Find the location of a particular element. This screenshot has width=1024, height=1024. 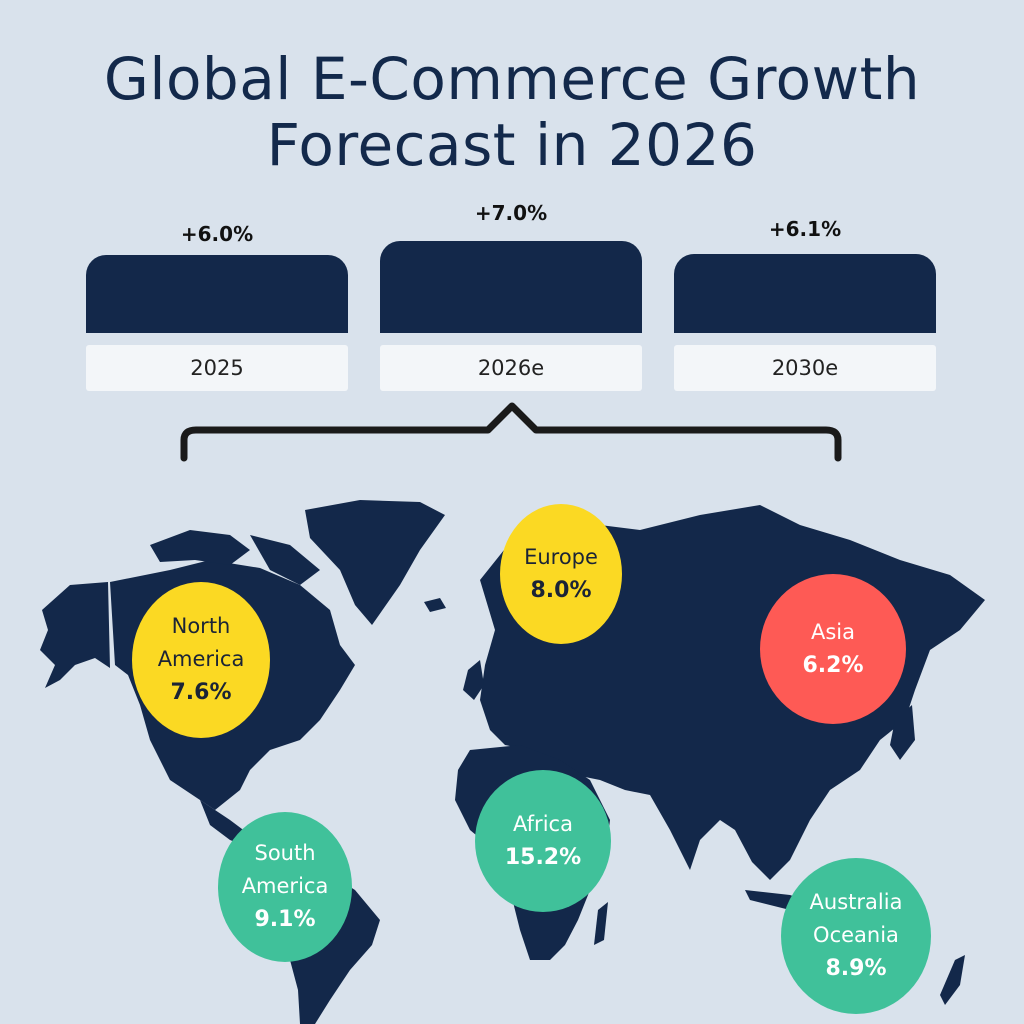

region-africa: Africa 15.2% is located at coordinates (543, 841).